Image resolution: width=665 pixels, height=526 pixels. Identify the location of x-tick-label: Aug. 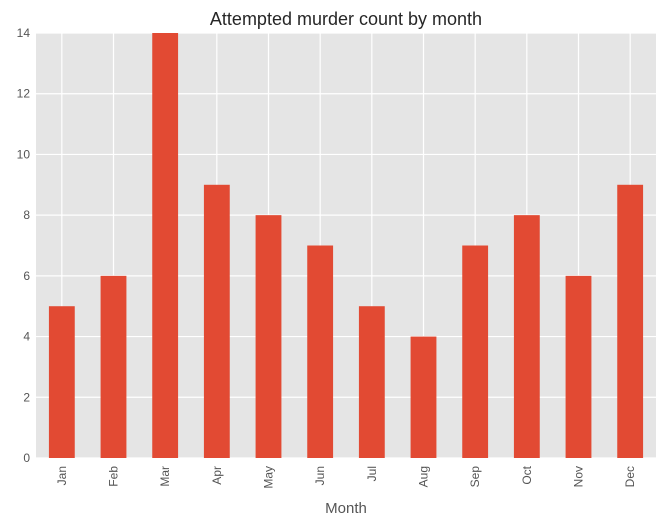
(424, 476).